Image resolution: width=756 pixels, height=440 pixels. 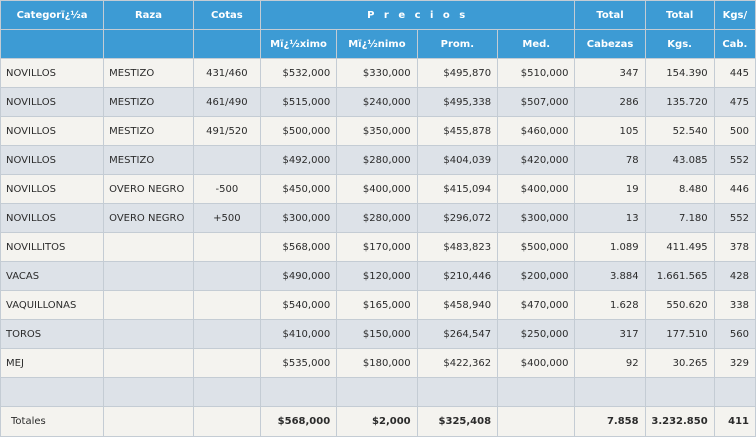 I want to click on header-kgs: Kgs., so click(x=679, y=44).